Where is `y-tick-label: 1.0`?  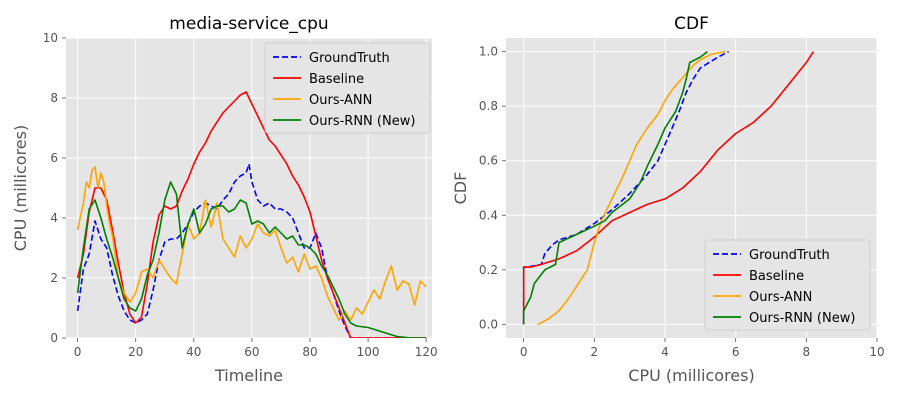
y-tick-label: 1.0 is located at coordinates (488, 52).